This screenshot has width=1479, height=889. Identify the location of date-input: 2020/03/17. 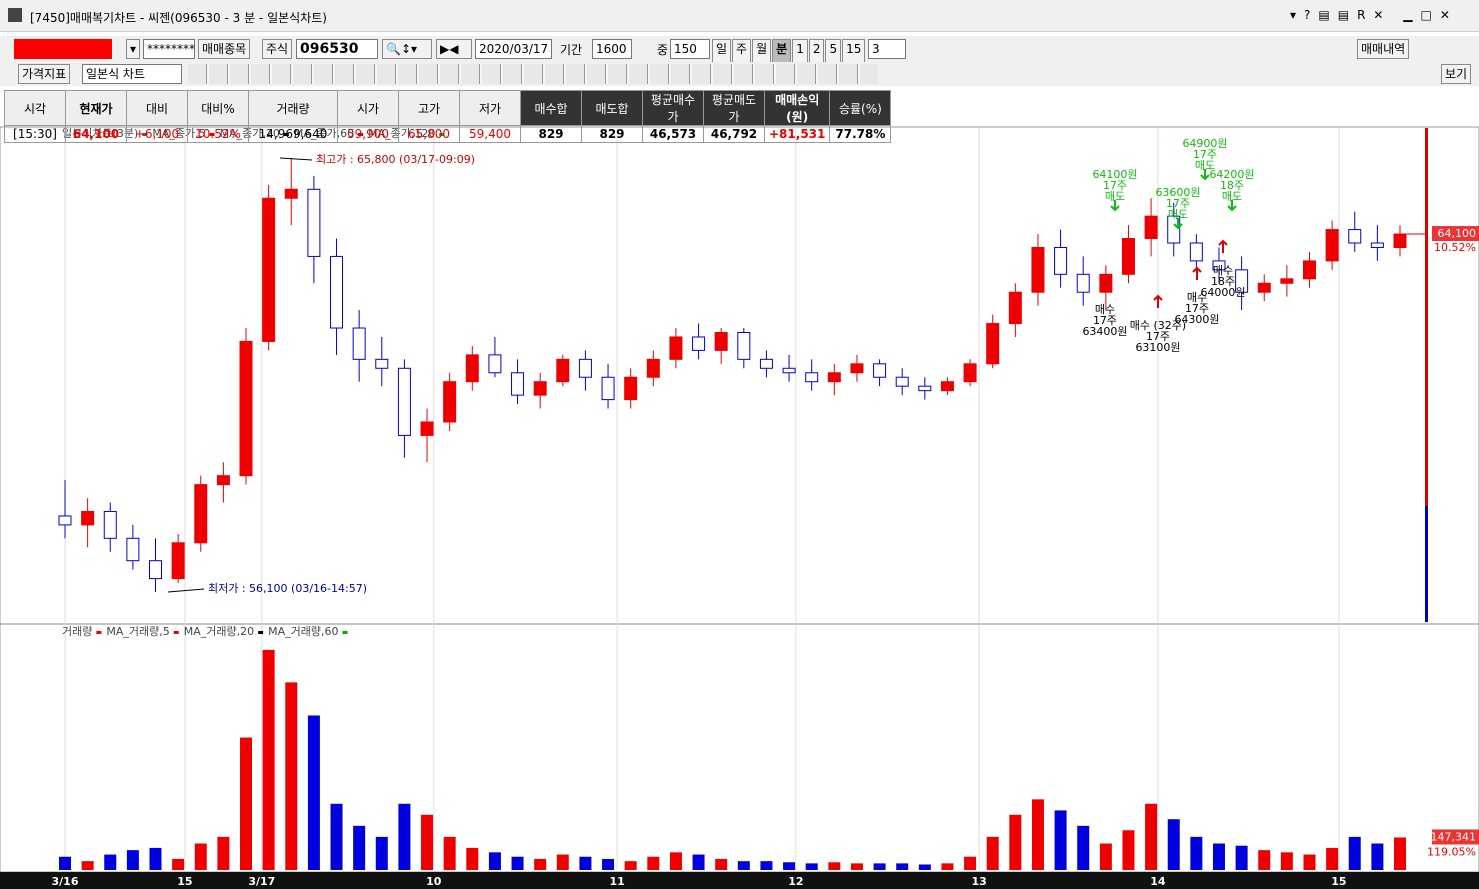
(513, 49).